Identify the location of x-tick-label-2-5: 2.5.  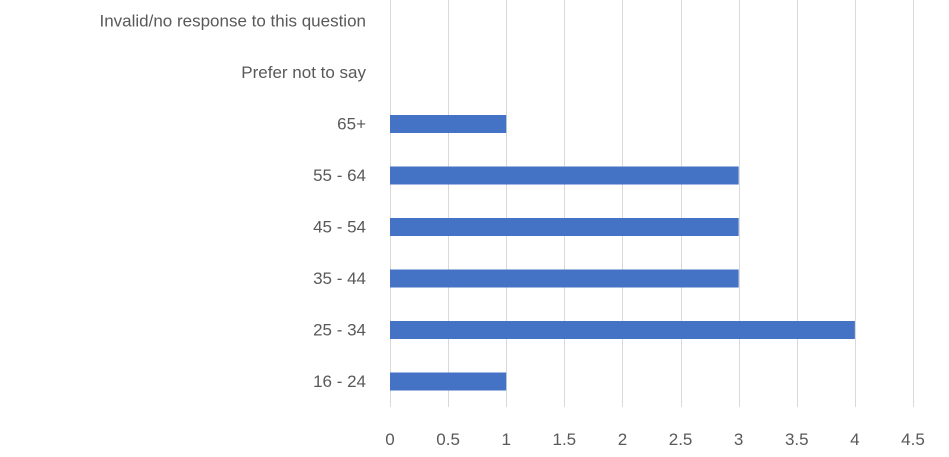
(681, 439).